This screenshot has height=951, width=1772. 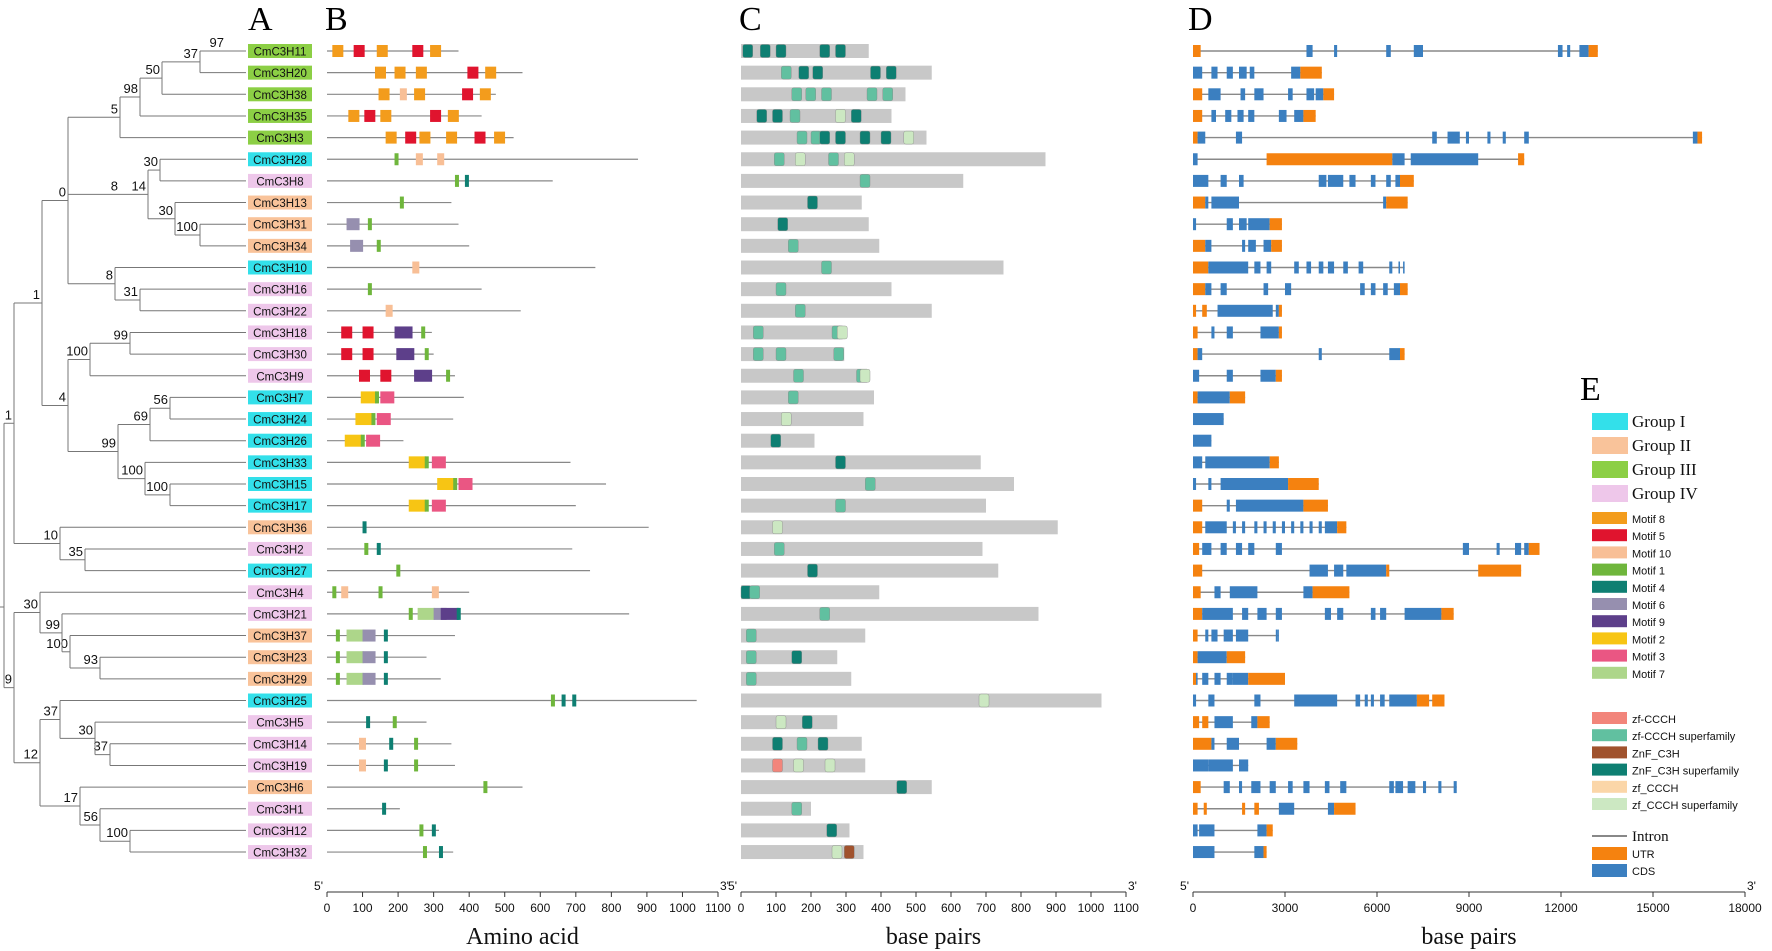 I want to click on gene-name: CmC3H37, so click(x=280, y=637).